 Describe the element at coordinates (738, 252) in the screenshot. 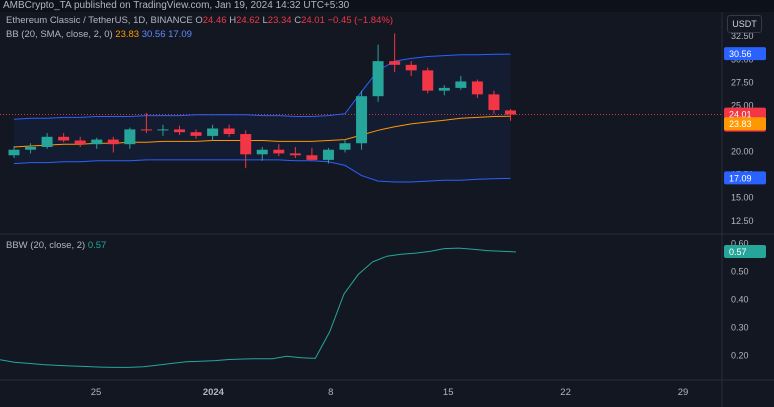

I see `bbw-last-label: 0.57` at that location.